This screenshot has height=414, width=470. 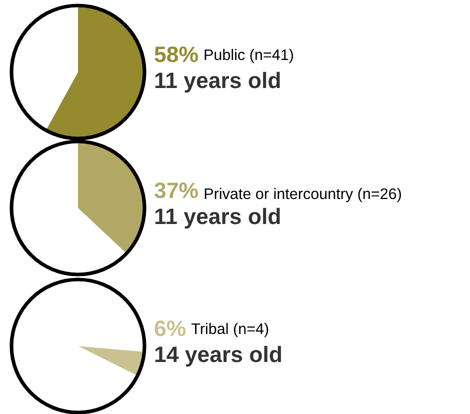 I want to click on text: 14 years old, so click(x=218, y=356).